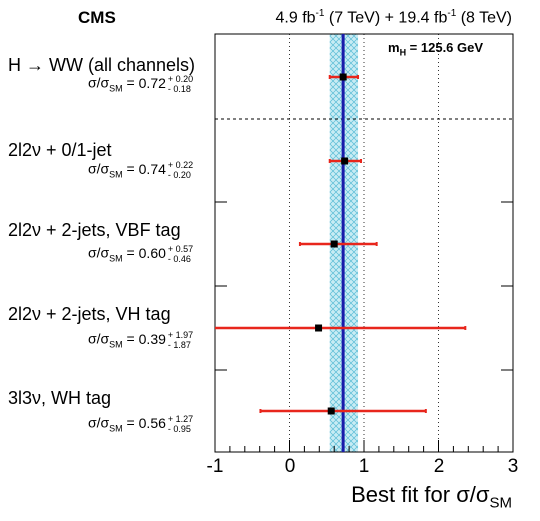  Describe the element at coordinates (89, 314) in the screenshot. I see `category-label-vh-tag: 2l2ν + 2-jets, VH tag` at that location.